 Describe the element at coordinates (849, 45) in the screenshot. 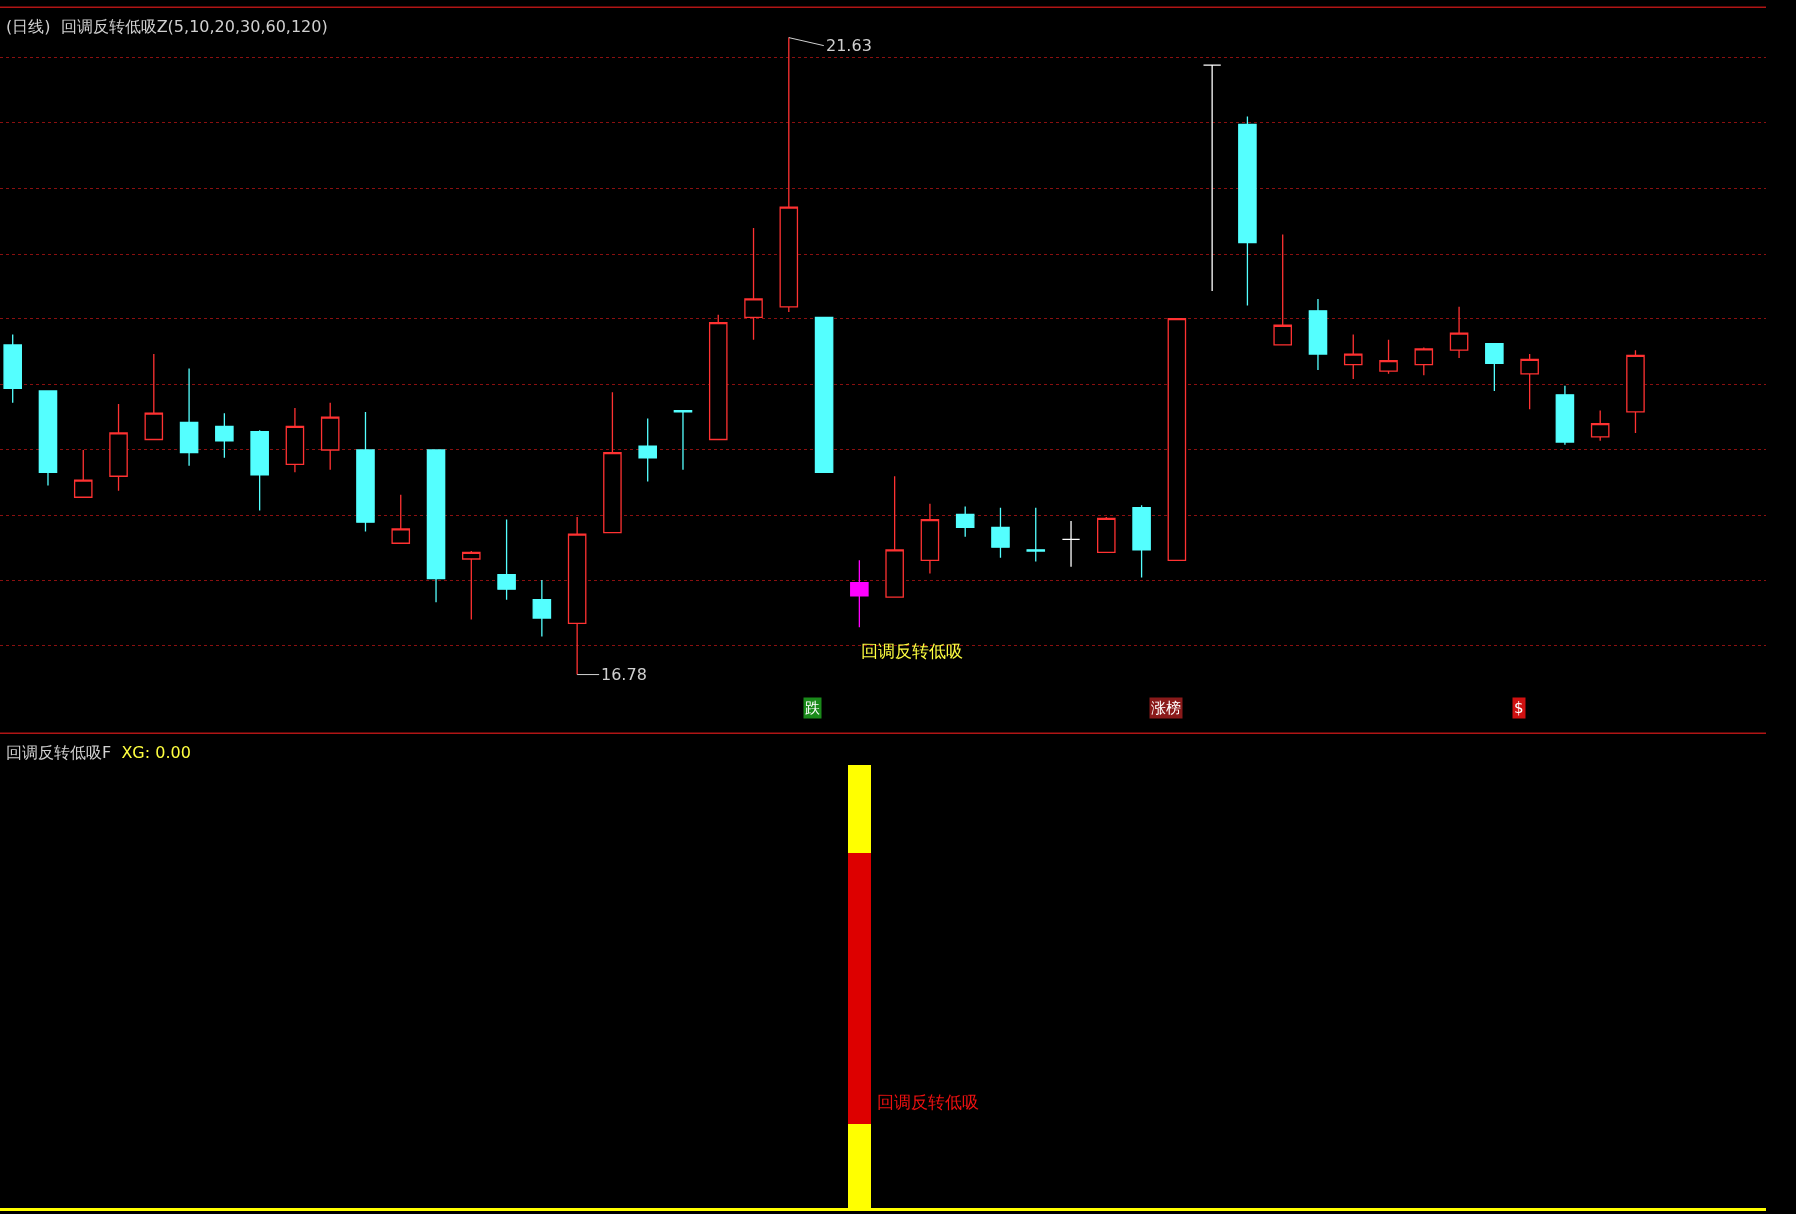

I see `annotation: 21.63` at that location.